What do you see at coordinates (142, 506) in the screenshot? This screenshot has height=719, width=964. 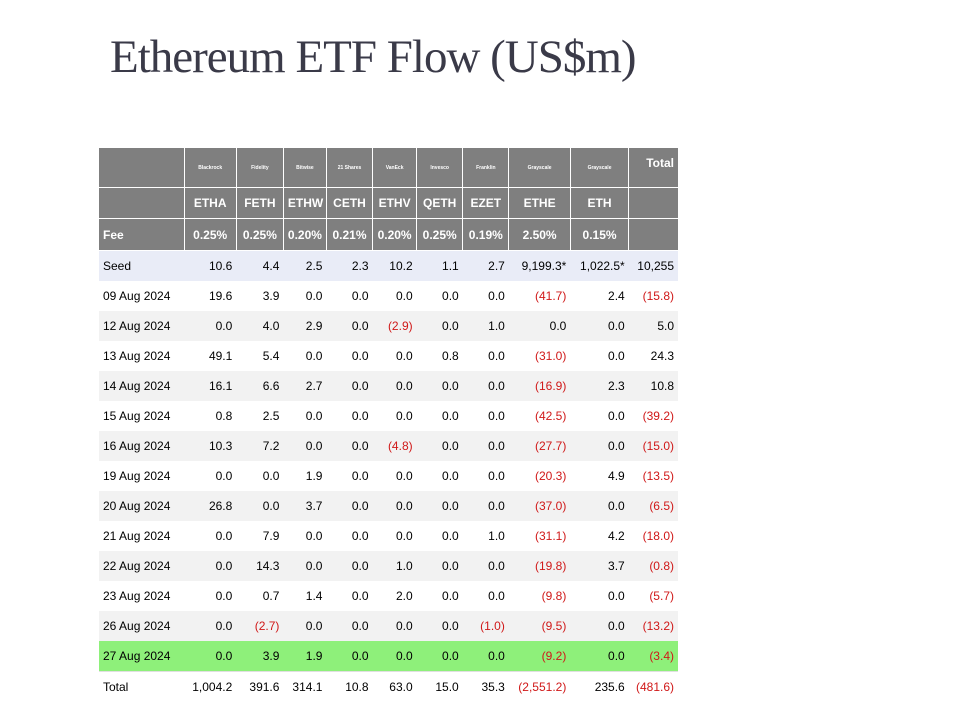 I see `row-label: 20 Aug 2024` at bounding box center [142, 506].